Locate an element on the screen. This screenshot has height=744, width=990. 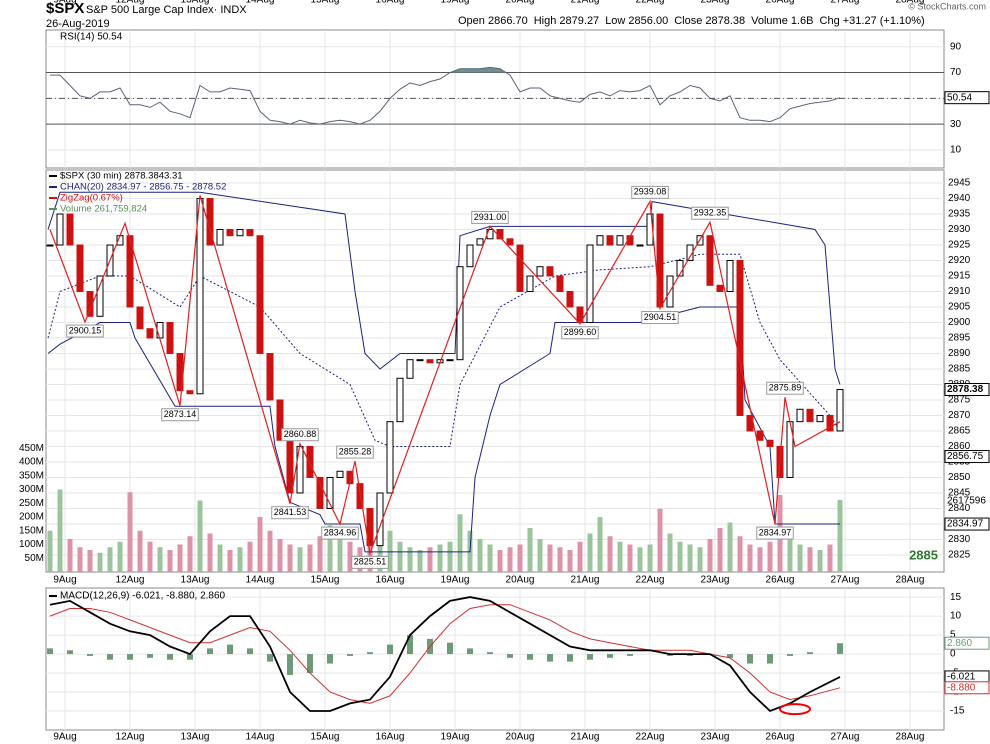
volume-tick-label: 100M is located at coordinates (31, 544).